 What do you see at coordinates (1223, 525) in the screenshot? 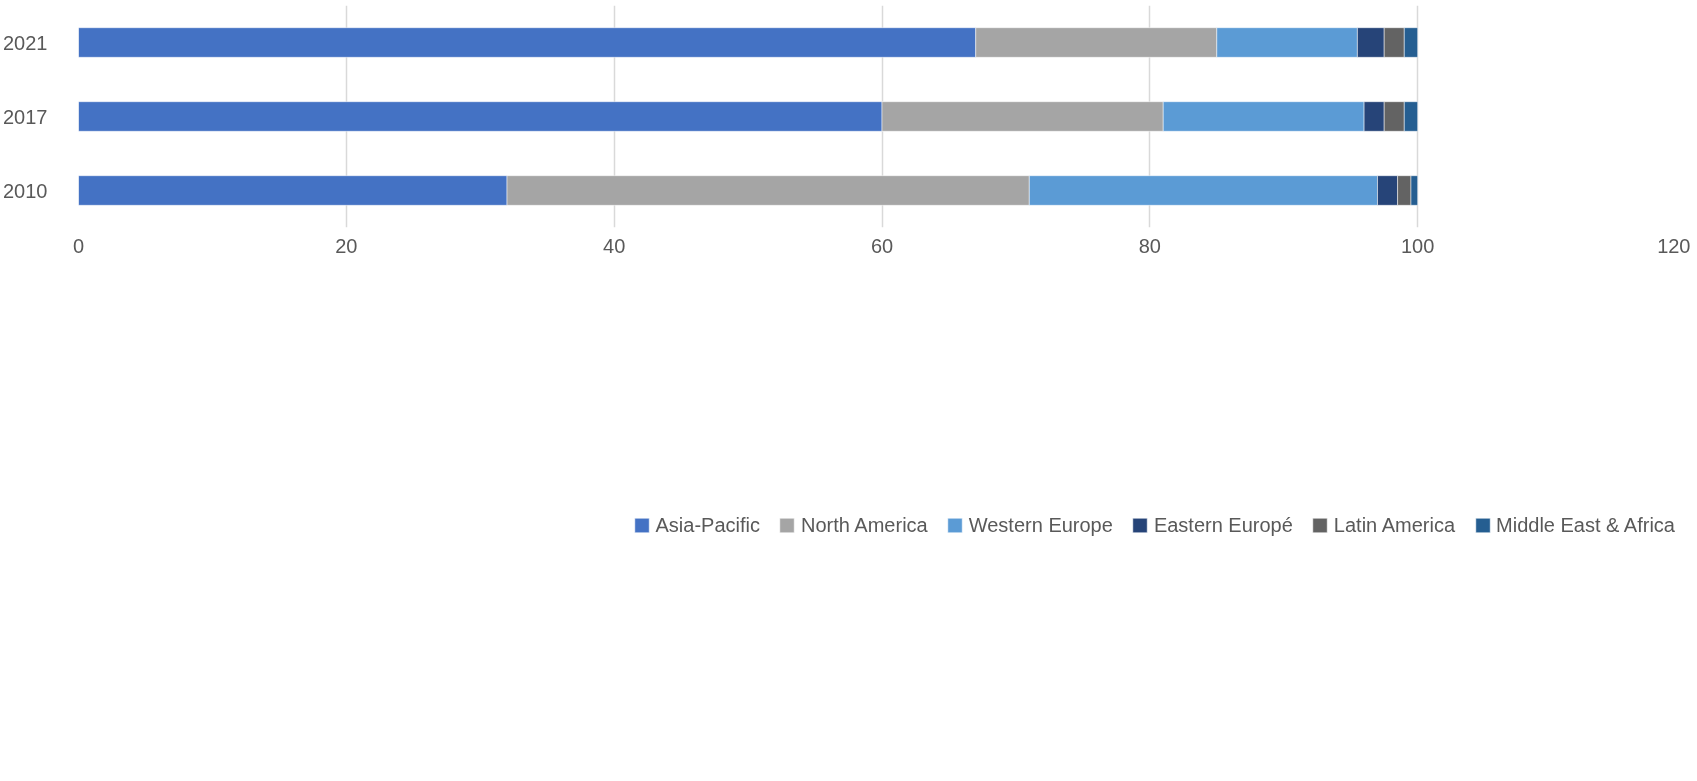
I see `legend-label: Eastern Europé` at bounding box center [1223, 525].